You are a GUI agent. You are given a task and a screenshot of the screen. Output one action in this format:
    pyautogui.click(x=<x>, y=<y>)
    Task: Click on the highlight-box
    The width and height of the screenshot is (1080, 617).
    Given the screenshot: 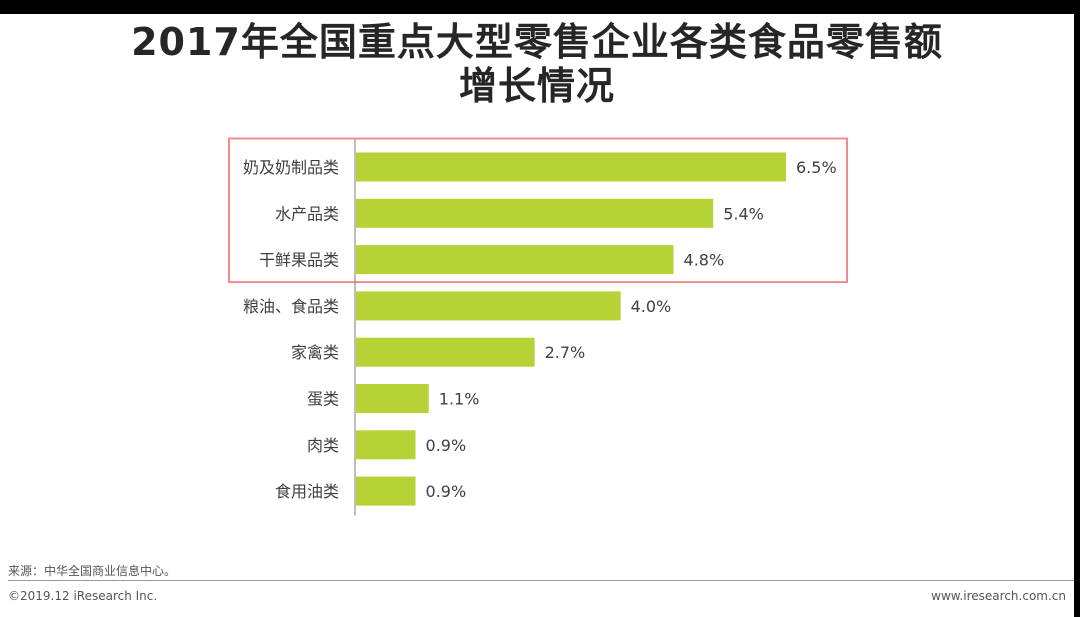 What is the action you would take?
    pyautogui.click(x=538, y=210)
    